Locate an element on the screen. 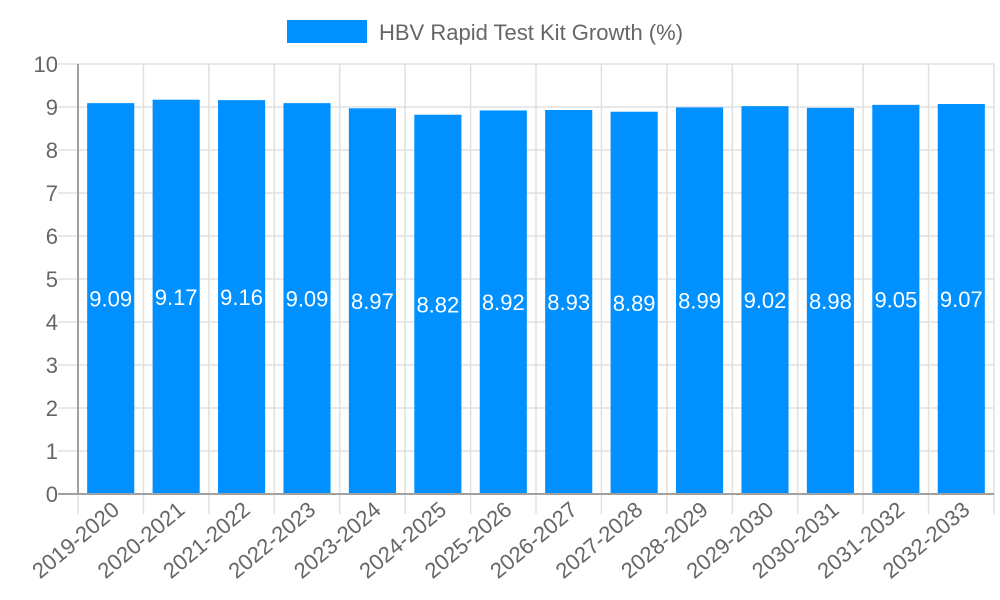  bar-value-label: 8.99 is located at coordinates (699, 301).